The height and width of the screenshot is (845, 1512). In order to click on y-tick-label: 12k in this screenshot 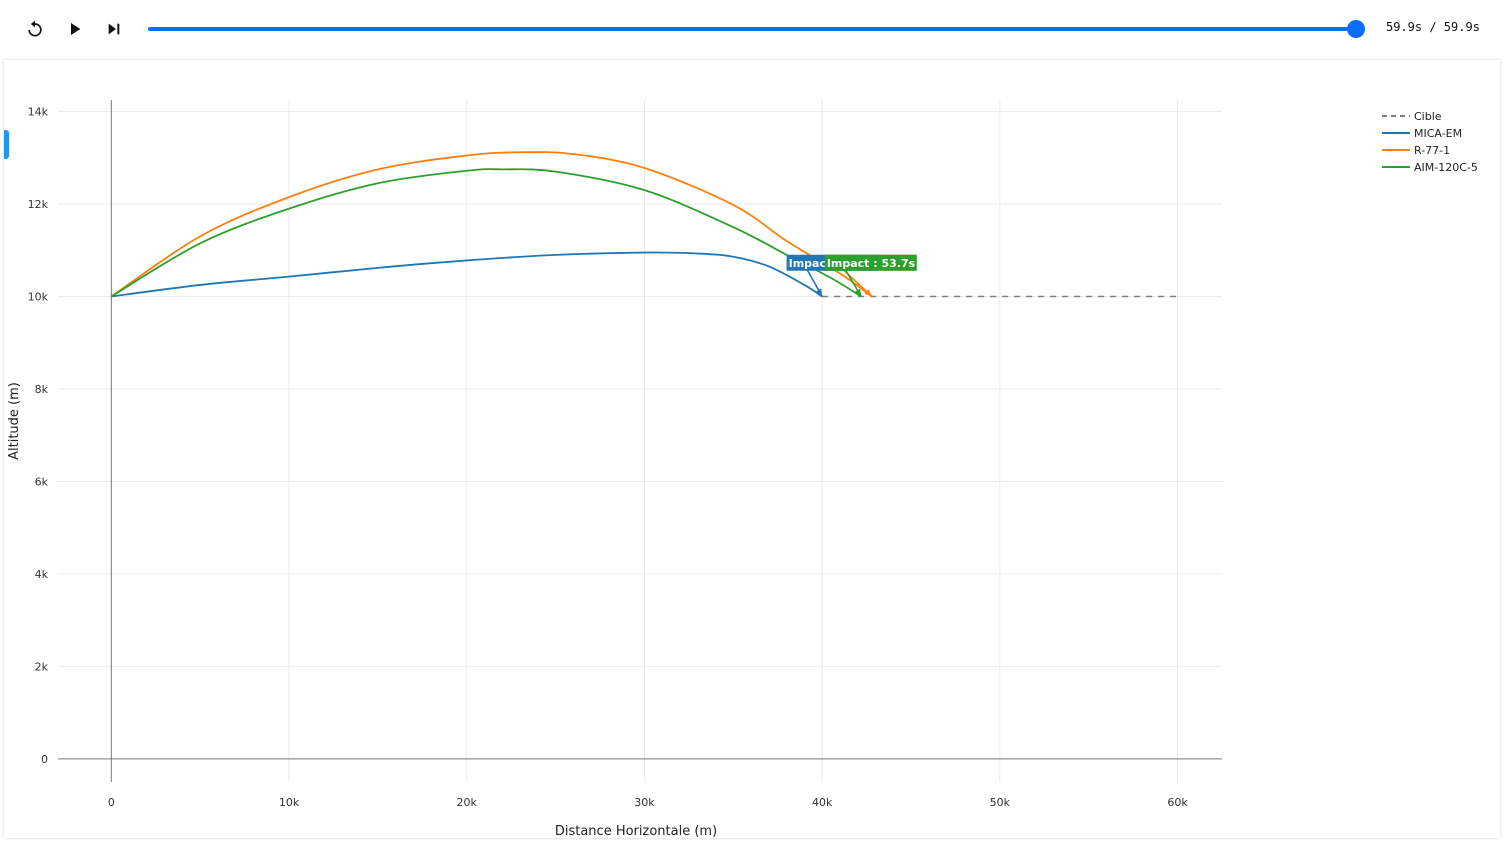, I will do `click(38, 204)`.